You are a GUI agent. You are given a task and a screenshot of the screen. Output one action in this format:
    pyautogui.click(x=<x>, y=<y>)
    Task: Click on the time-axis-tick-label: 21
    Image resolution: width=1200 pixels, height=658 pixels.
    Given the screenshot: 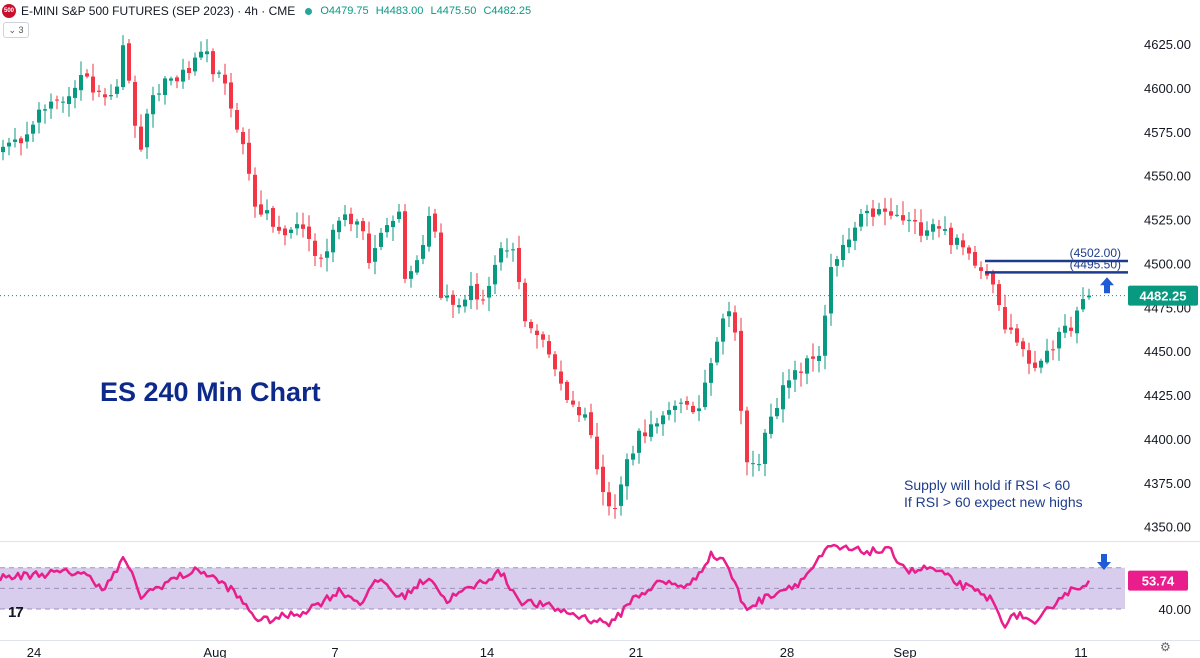 What is the action you would take?
    pyautogui.click(x=636, y=651)
    